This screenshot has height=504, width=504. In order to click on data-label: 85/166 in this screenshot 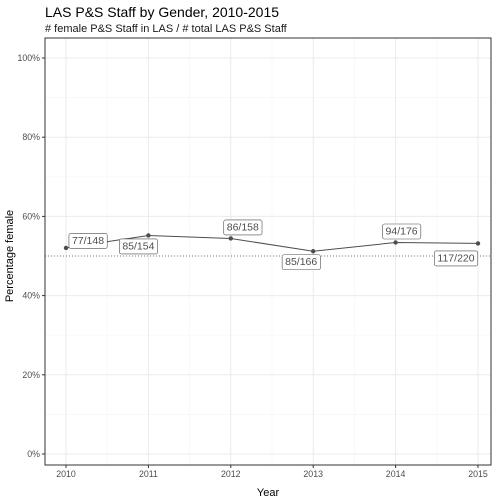, I will do `click(301, 262)`.